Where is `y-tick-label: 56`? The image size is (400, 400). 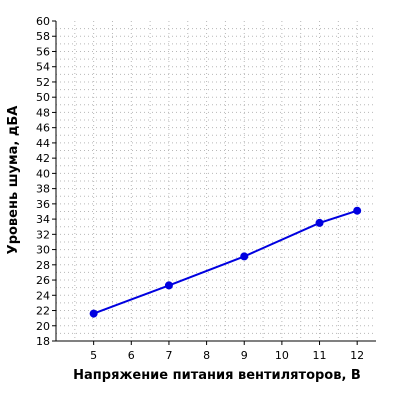
y-tick-label: 56 is located at coordinates (43, 51).